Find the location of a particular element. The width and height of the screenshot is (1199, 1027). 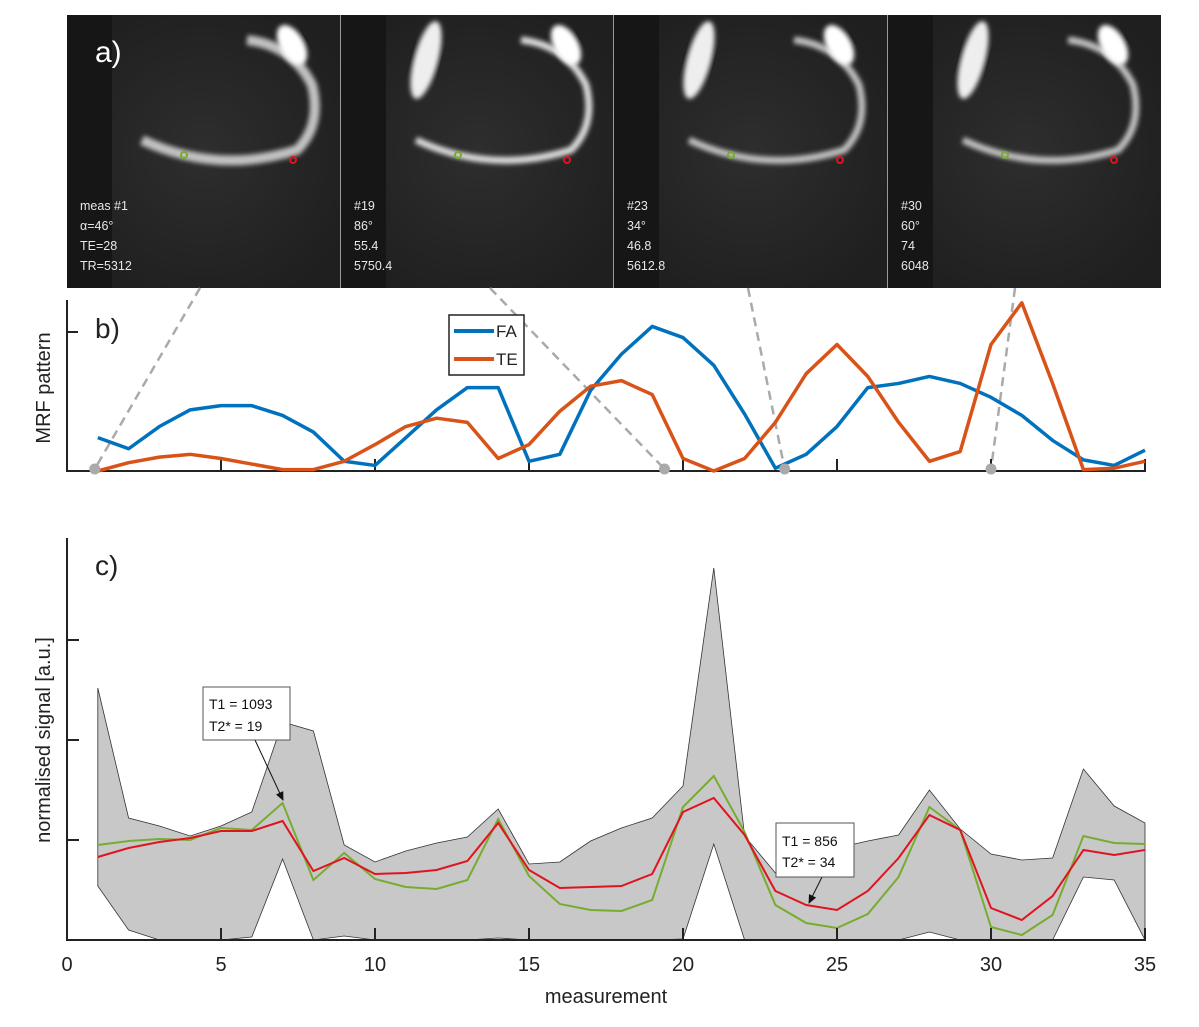

annotation-2-t1: T1 = 856 is located at coordinates (810, 841).